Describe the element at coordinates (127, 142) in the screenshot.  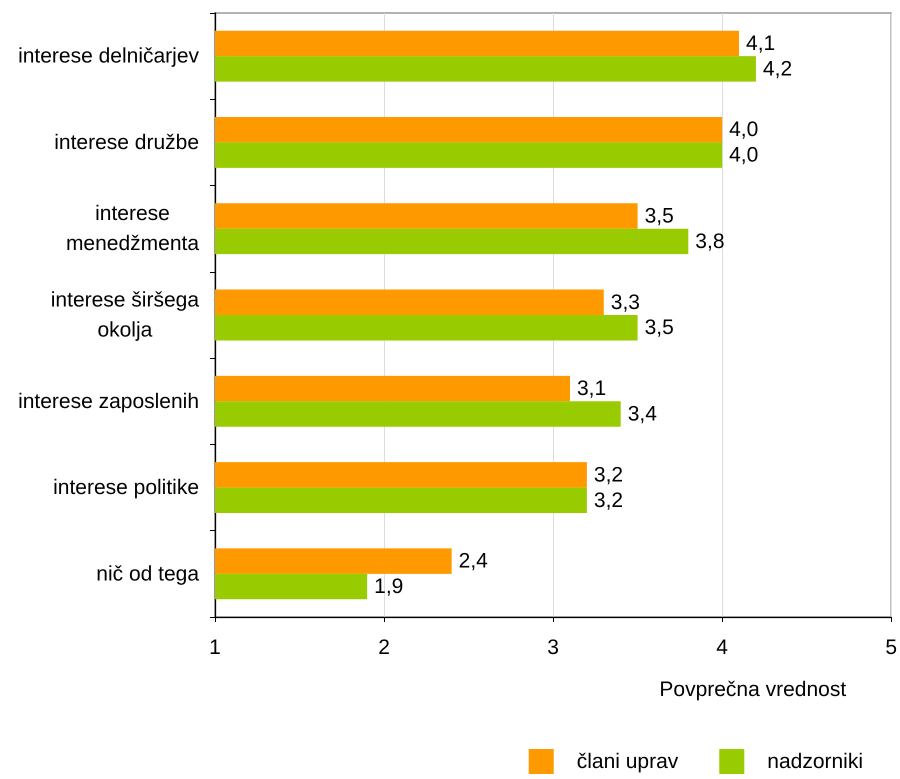
I see `y-tick-label: interese družbe` at that location.